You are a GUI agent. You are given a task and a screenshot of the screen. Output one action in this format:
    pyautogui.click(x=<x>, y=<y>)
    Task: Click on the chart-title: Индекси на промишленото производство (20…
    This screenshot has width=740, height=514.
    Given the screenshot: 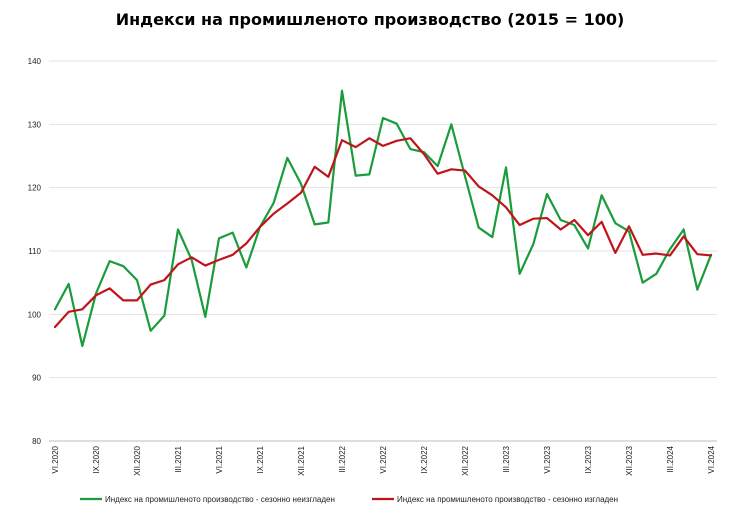 What is the action you would take?
    pyautogui.click(x=370, y=19)
    